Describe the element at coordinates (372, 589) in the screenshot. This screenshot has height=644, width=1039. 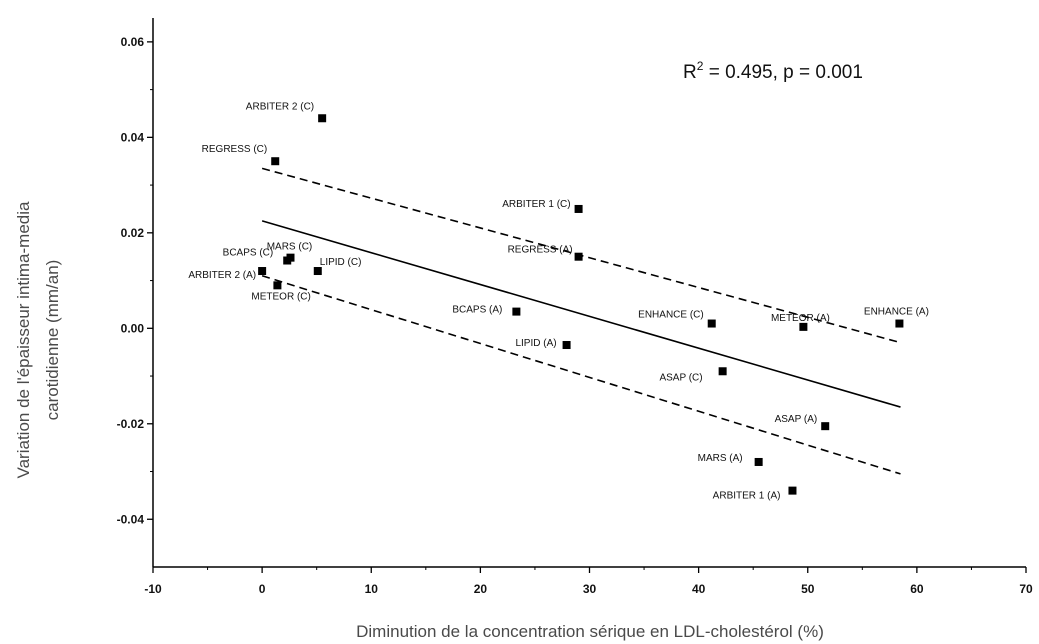
I see `x-tick-label: 10` at that location.